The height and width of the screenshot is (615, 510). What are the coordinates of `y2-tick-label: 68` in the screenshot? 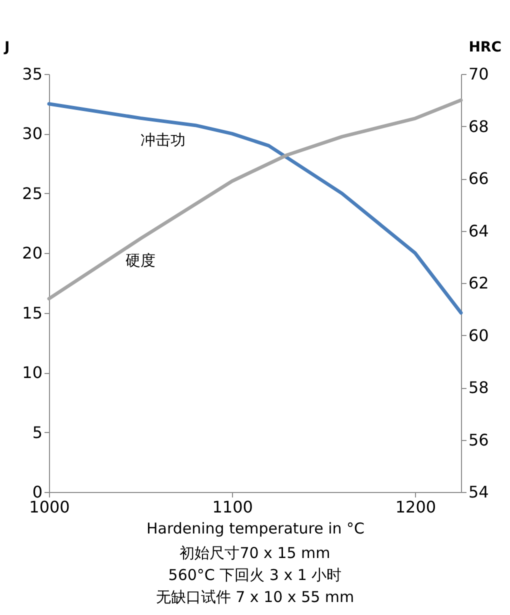 It's located at (478, 126).